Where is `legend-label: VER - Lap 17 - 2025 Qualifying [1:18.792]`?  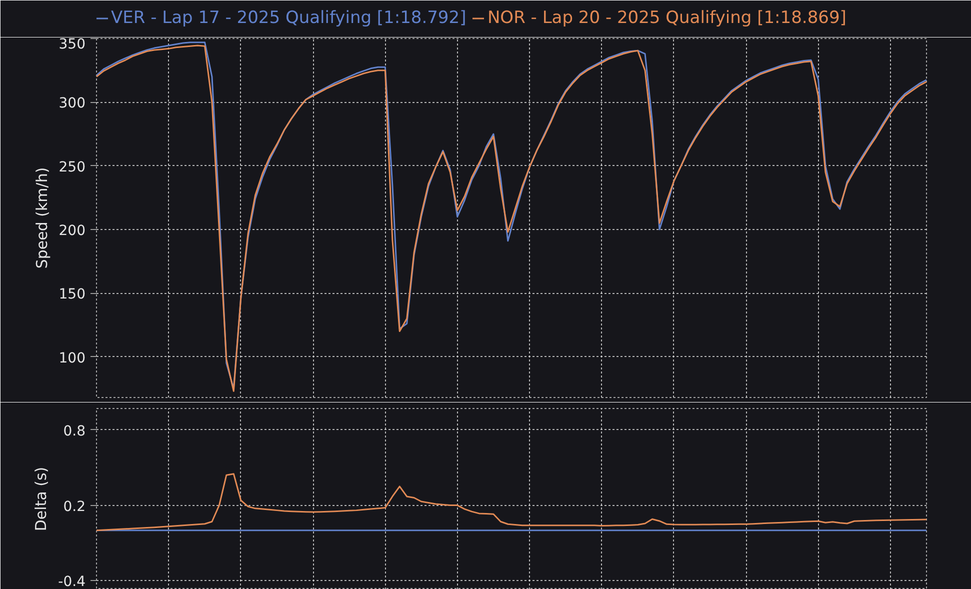
legend-label: VER - Lap 17 - 2025 Qualifying [1:18.792] is located at coordinates (288, 18).